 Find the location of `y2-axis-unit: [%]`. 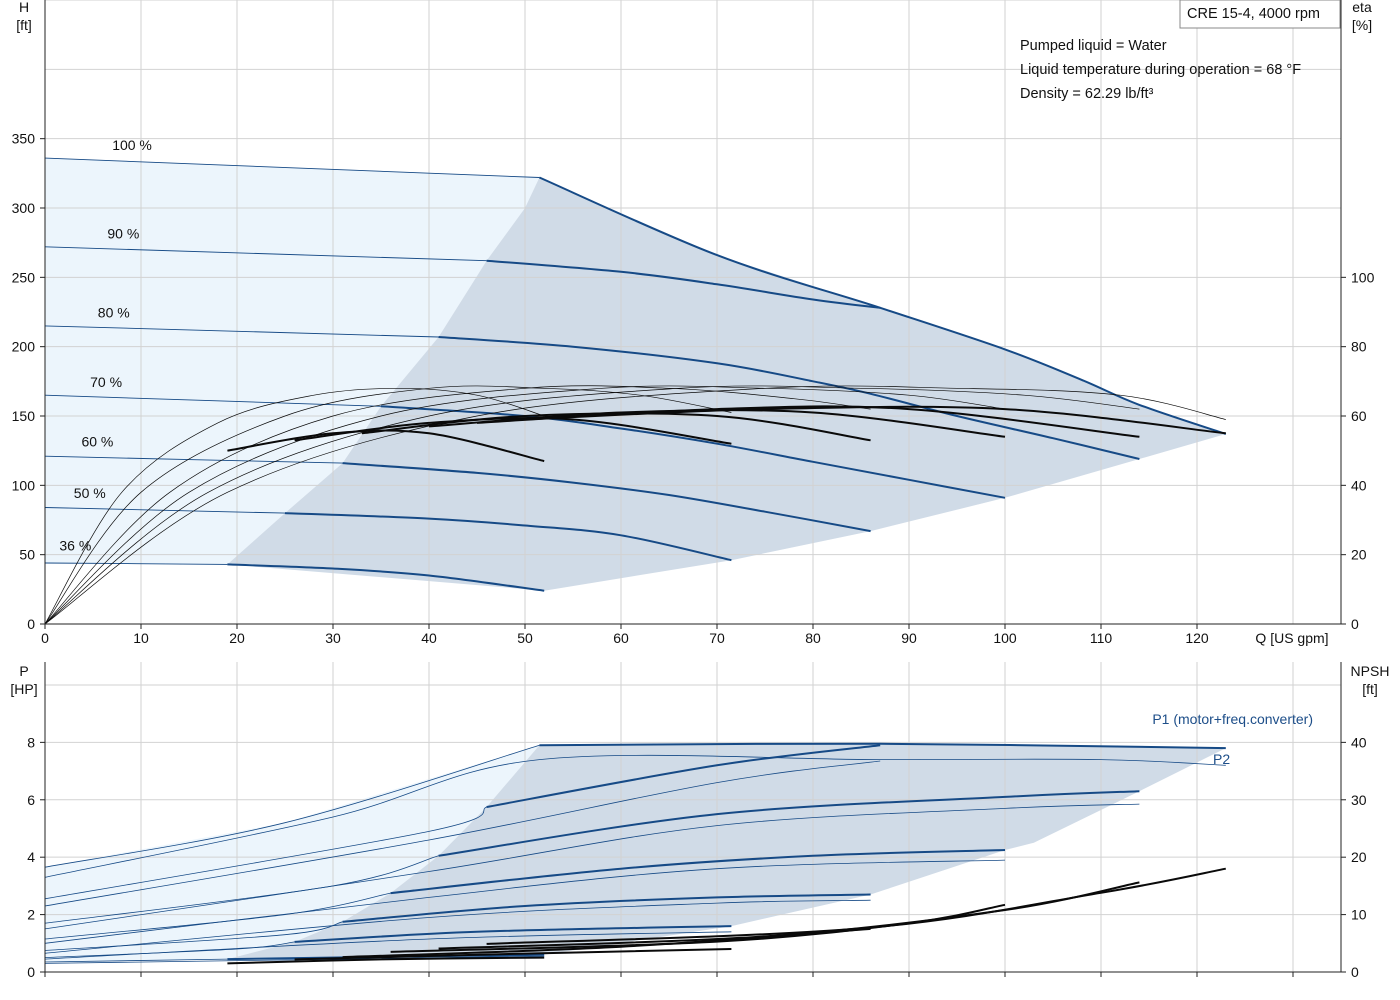

y2-axis-unit: [%] is located at coordinates (1362, 25).